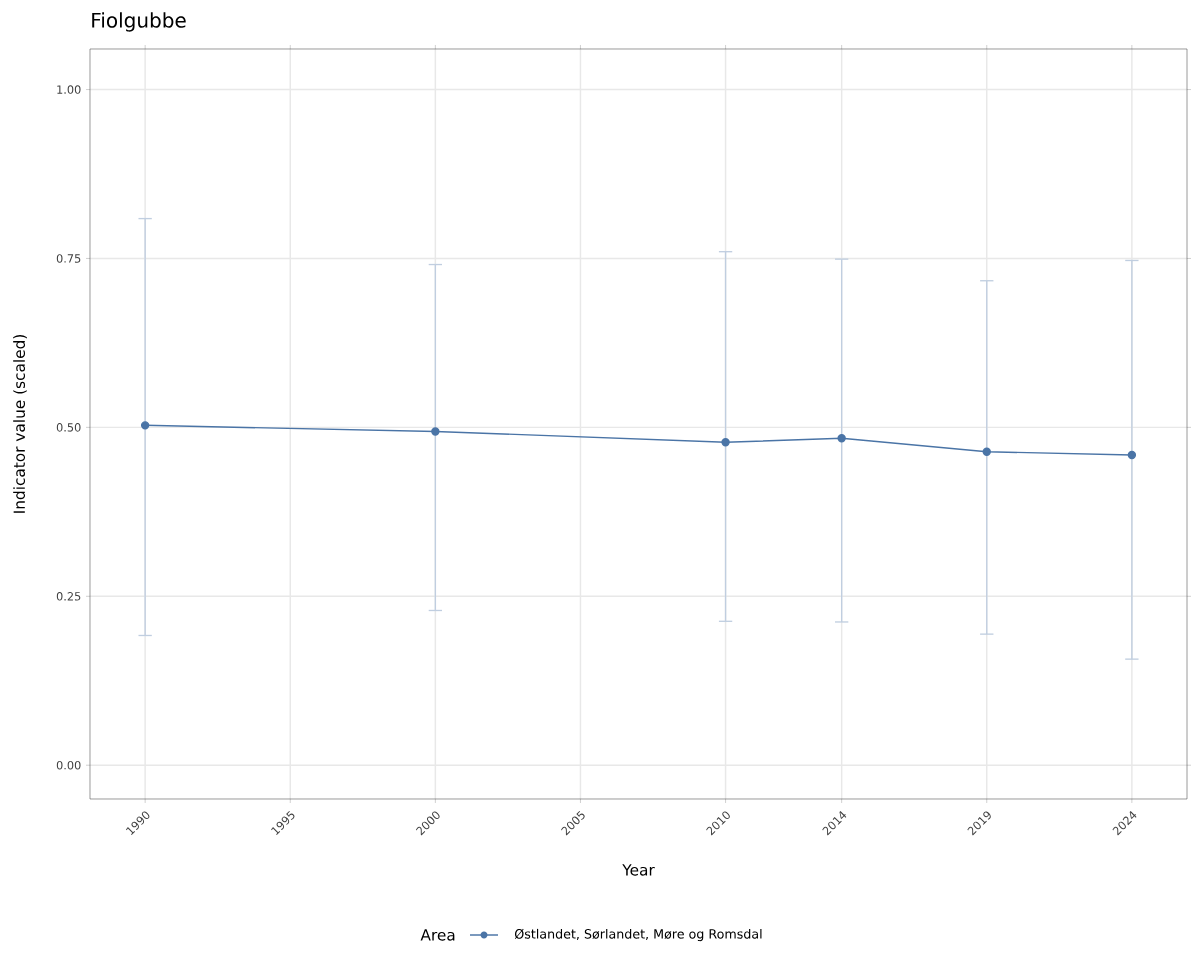 The image size is (1200, 975). Describe the element at coordinates (68, 427) in the screenshot. I see `y-tick-label: 0.50` at that location.